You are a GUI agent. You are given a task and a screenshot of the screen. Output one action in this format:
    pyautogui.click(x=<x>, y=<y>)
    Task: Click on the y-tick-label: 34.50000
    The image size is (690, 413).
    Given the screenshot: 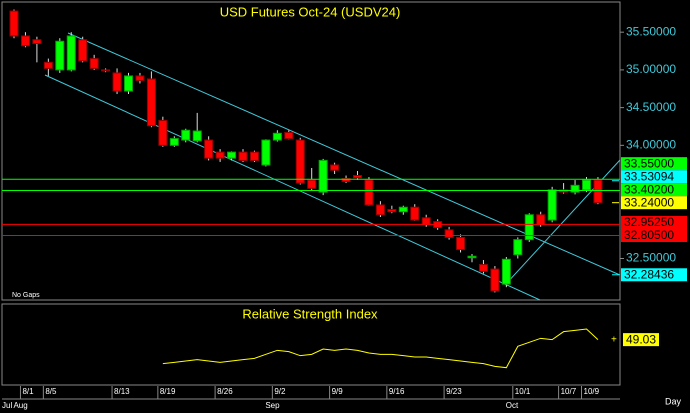 What is the action you would take?
    pyautogui.click(x=651, y=107)
    